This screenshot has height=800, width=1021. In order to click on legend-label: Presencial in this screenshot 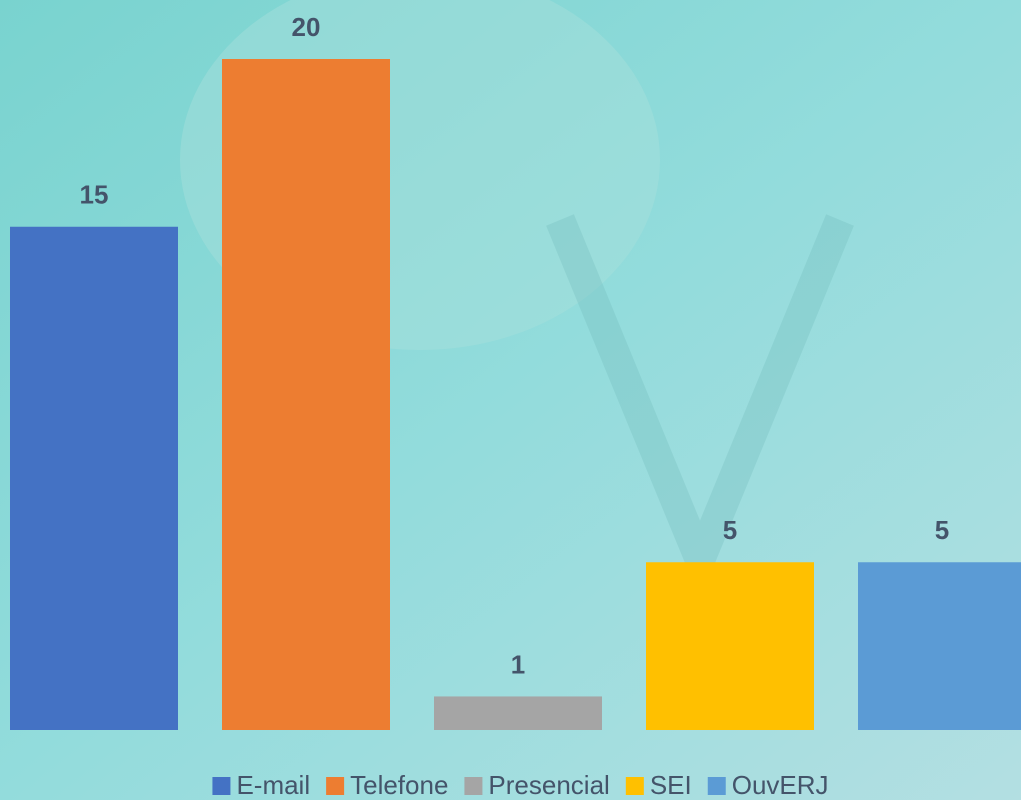, I will do `click(548, 785)`.